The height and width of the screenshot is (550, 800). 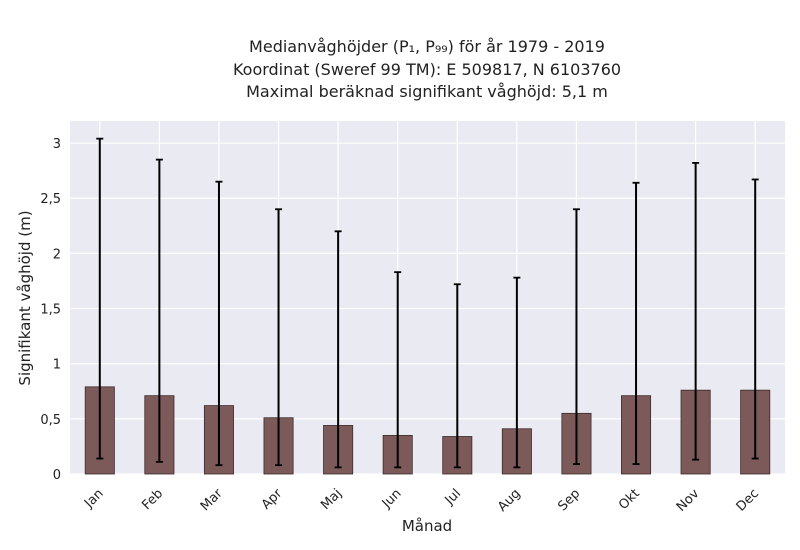 I want to click on error-bar-jun, so click(x=398, y=370).